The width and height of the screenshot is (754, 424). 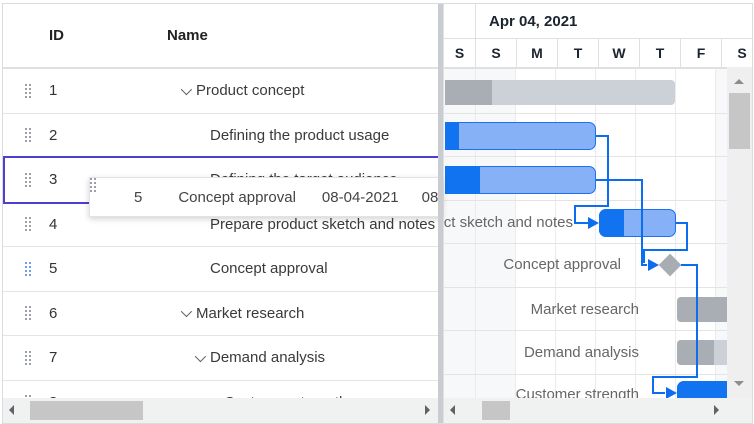 What do you see at coordinates (237, 197) in the screenshot?
I see `drag-tooltip-task-name: Concept approval` at bounding box center [237, 197].